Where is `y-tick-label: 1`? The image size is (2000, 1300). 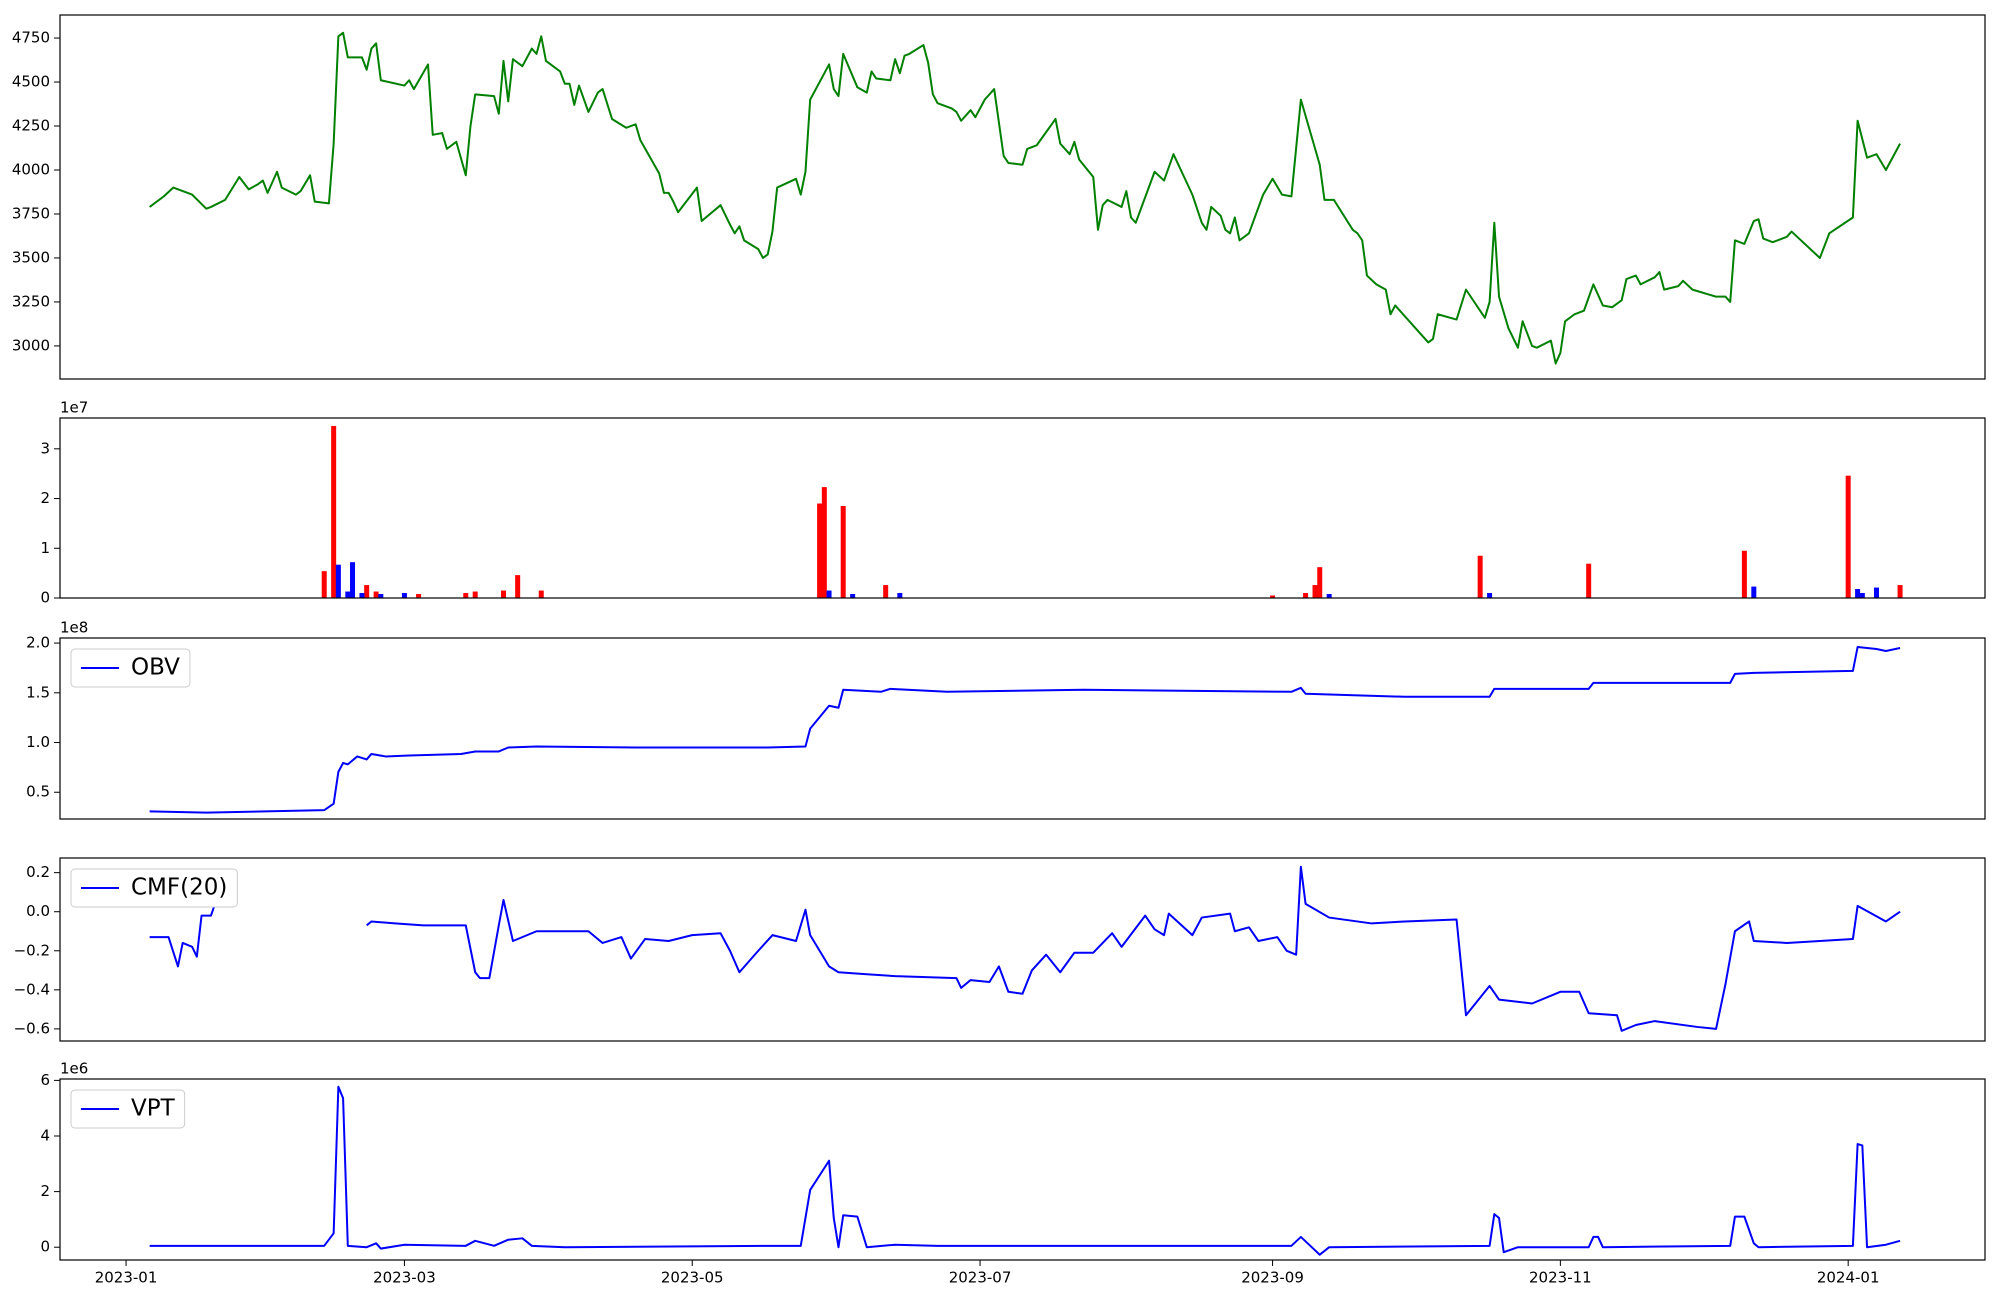 y-tick-label: 1 is located at coordinates (45, 548).